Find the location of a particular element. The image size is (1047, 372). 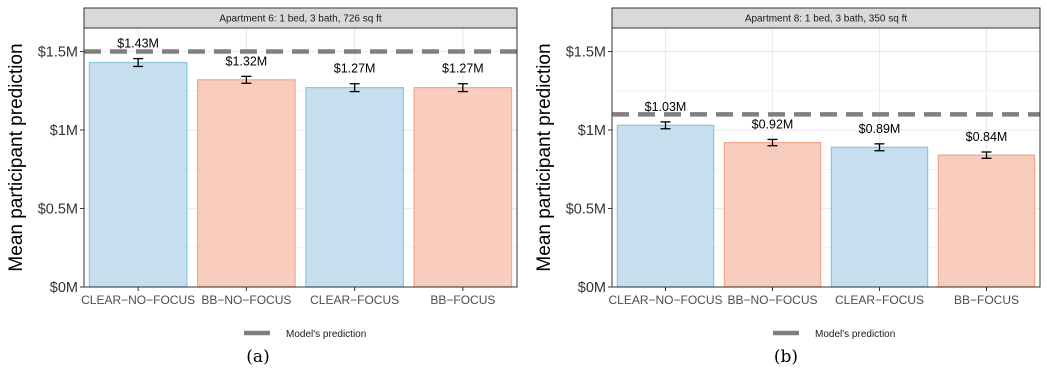

facet-title: Apartment 6: 1 bed, 3 bath, 726 sq ft is located at coordinates (300, 19).